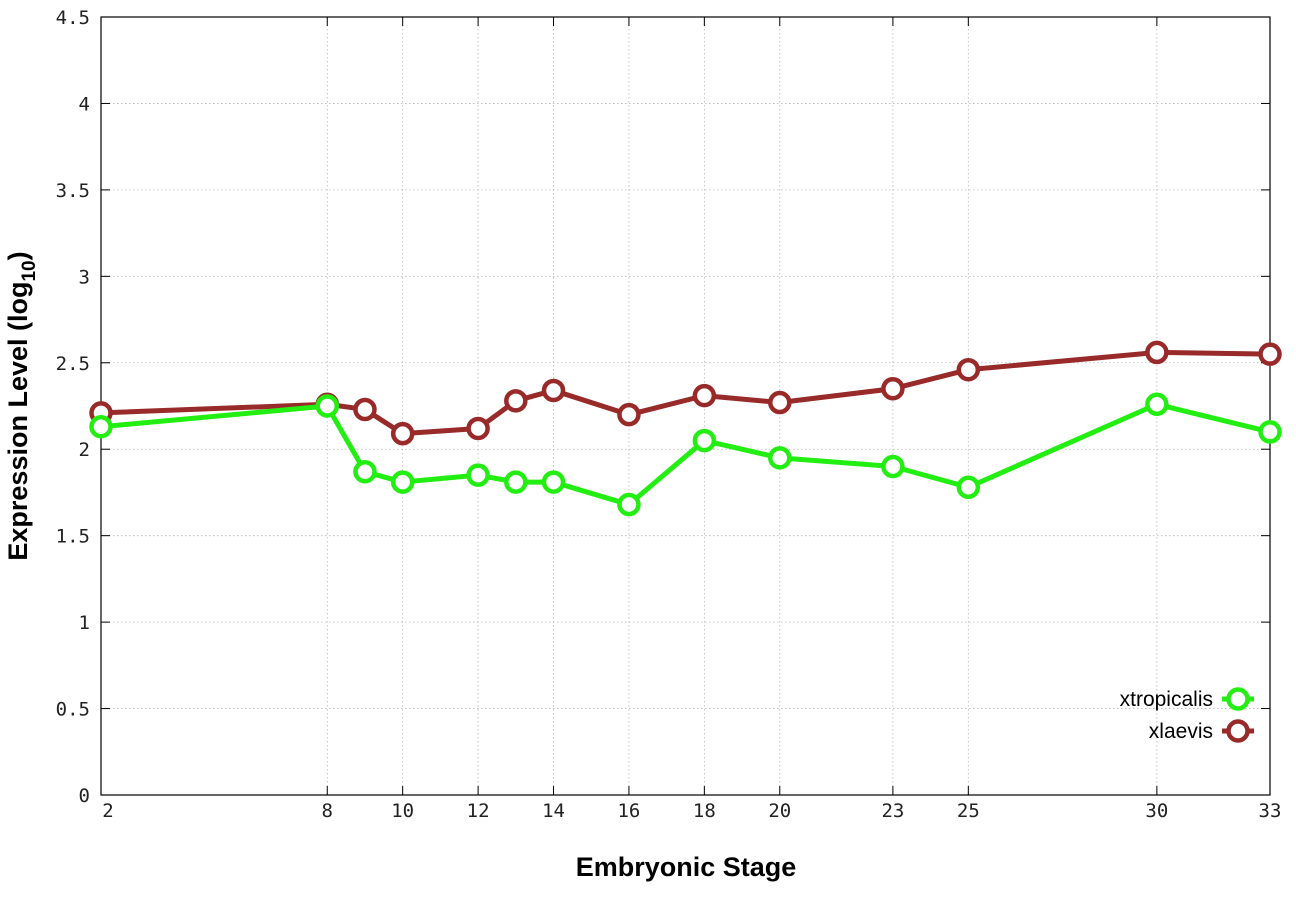 The height and width of the screenshot is (907, 1296). I want to click on y-axis-title: Expression Level (log10), so click(21, 405).